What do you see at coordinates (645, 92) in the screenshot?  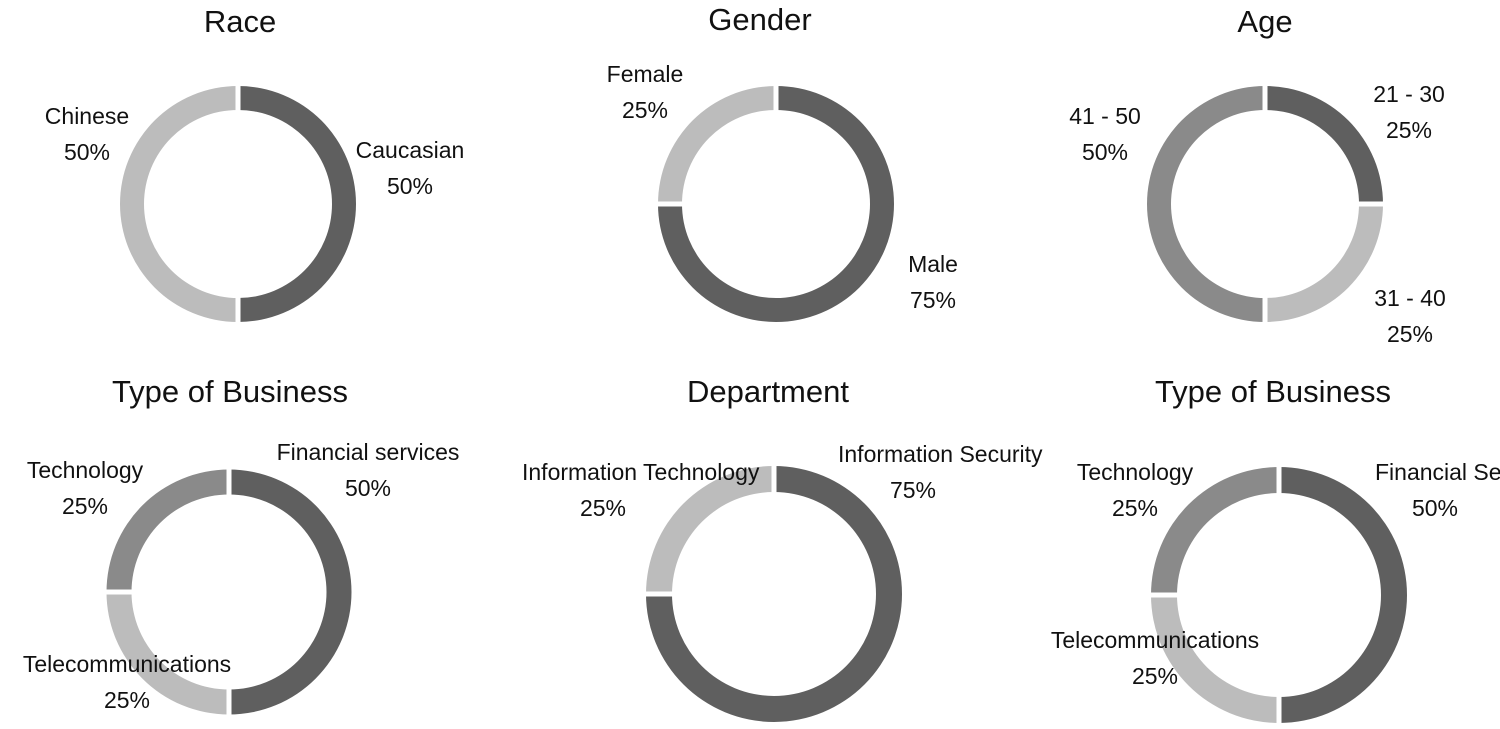 I see `slice-label-female: Female 25%` at bounding box center [645, 92].